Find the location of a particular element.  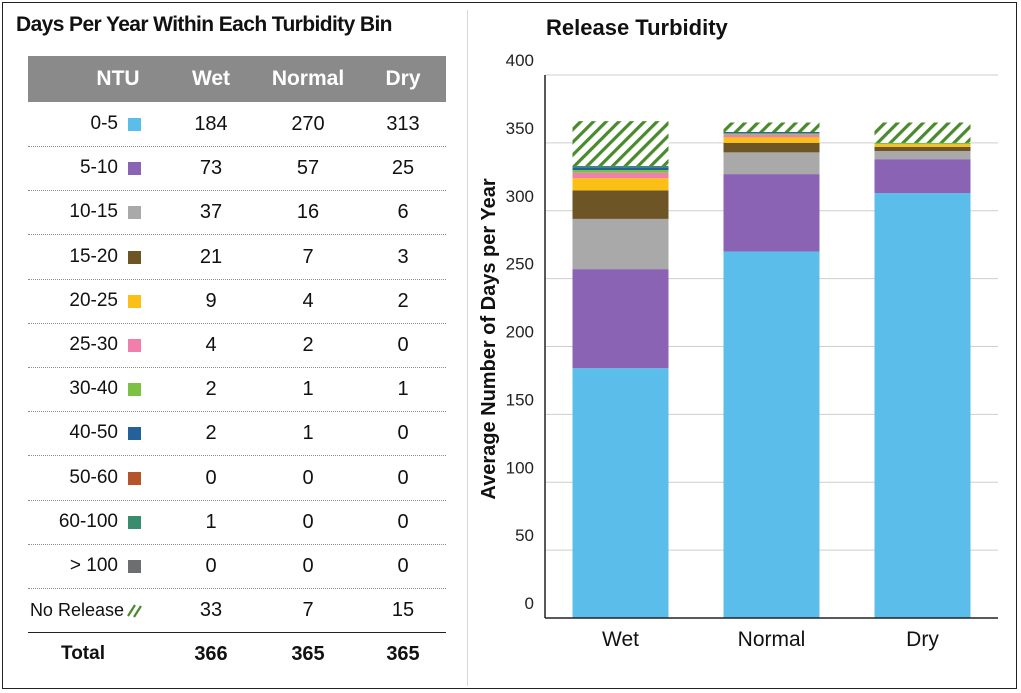

cell-wet: 21 is located at coordinates (211, 256).